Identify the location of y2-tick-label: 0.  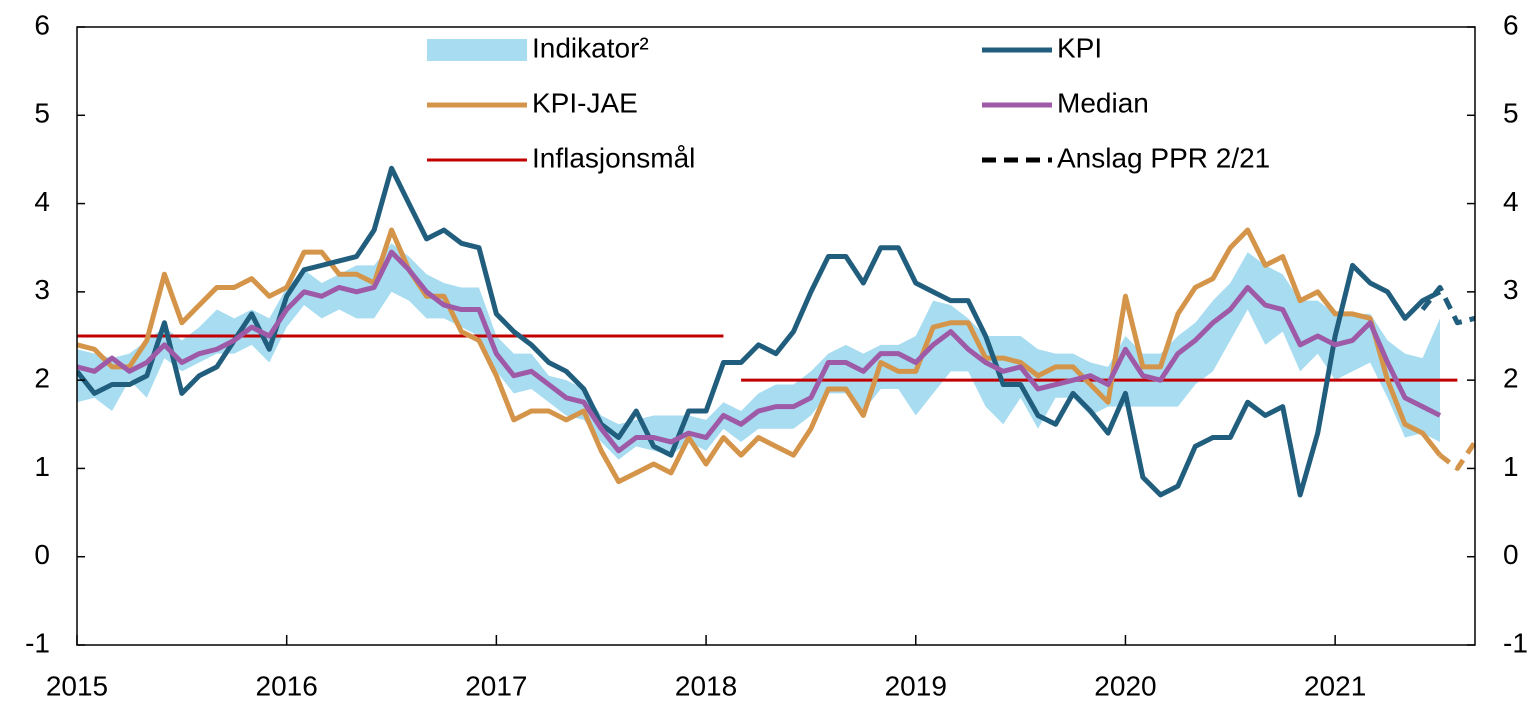
(1511, 554).